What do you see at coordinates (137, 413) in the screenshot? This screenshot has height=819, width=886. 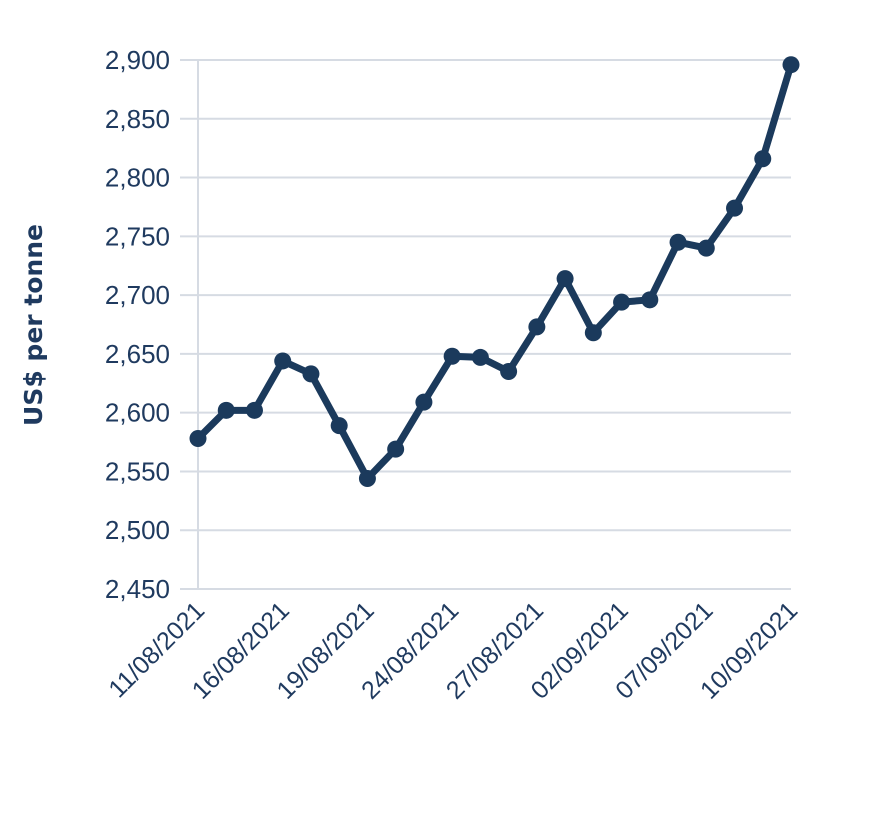 I see `y-tick-label: 2,600` at bounding box center [137, 413].